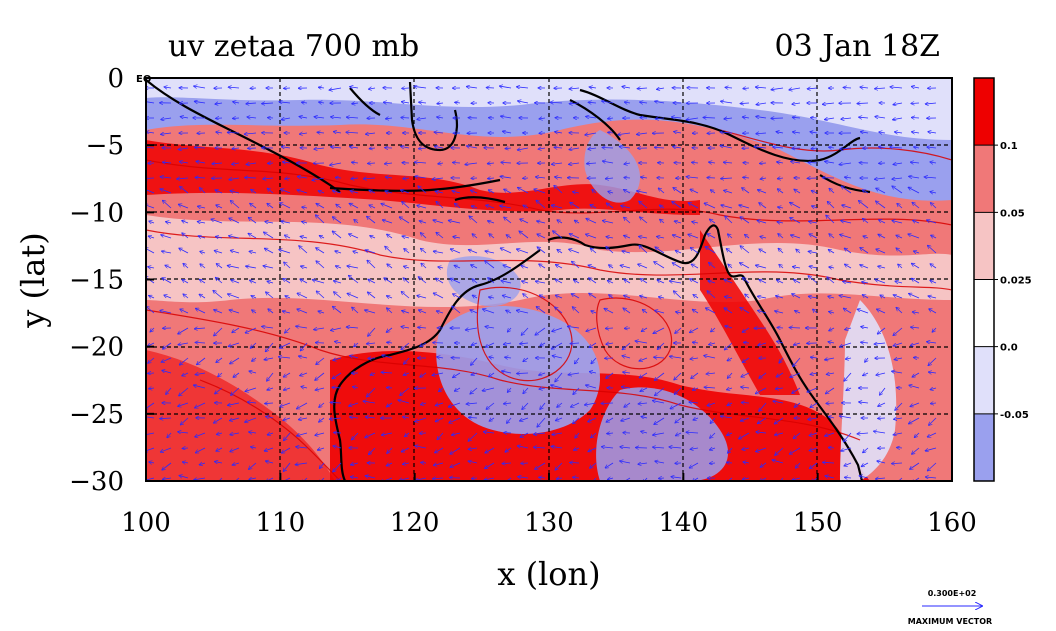 The width and height of the screenshot is (1056, 631). What do you see at coordinates (984, 246) in the screenshot?
I see `colorbar-segment` at bounding box center [984, 246].